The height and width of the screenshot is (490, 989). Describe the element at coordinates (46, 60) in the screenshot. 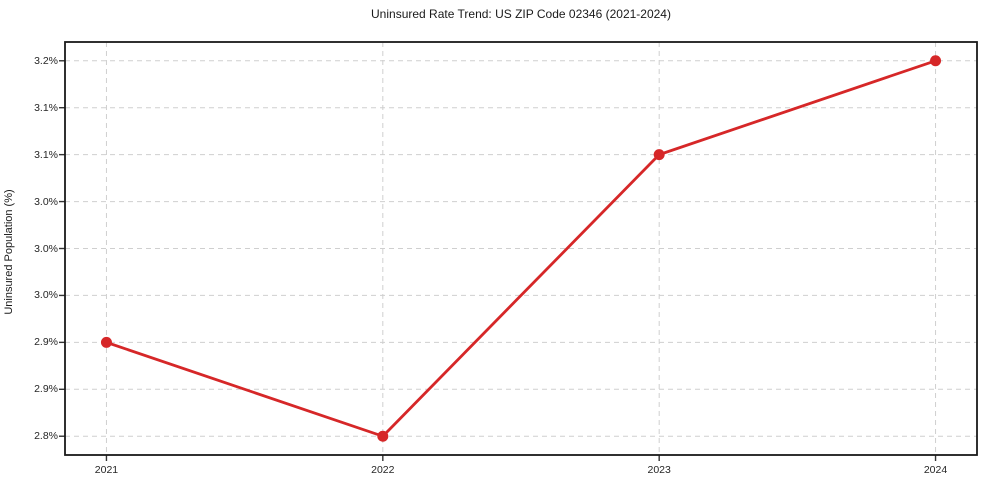

I see `y-tick-label: 3.2%` at that location.